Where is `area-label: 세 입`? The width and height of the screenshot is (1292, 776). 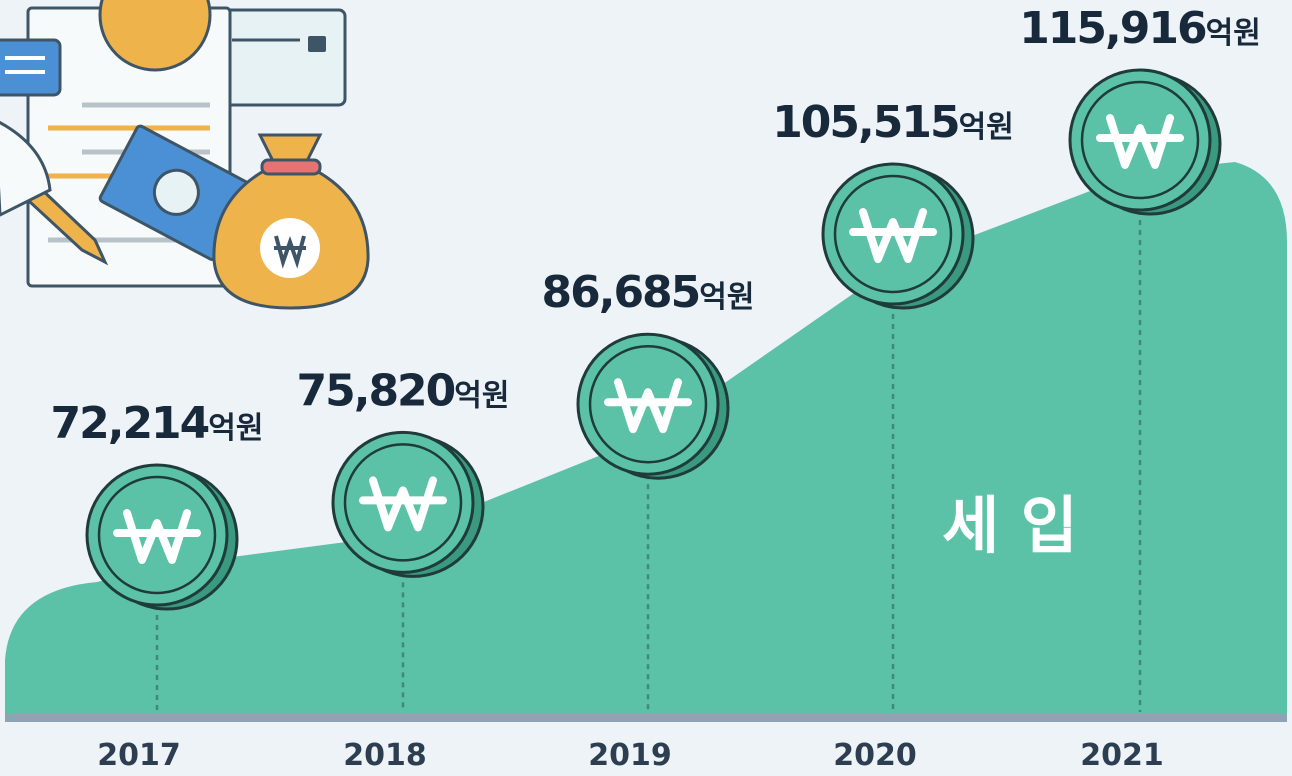 area-label: 세 입 is located at coordinates (1010, 525).